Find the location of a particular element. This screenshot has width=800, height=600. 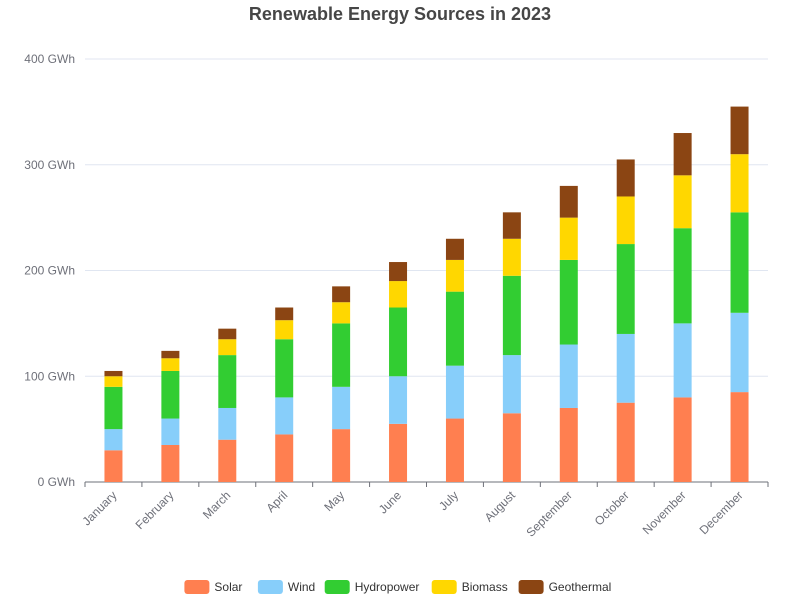

y-tick-label: 100 GWh is located at coordinates (49, 376).